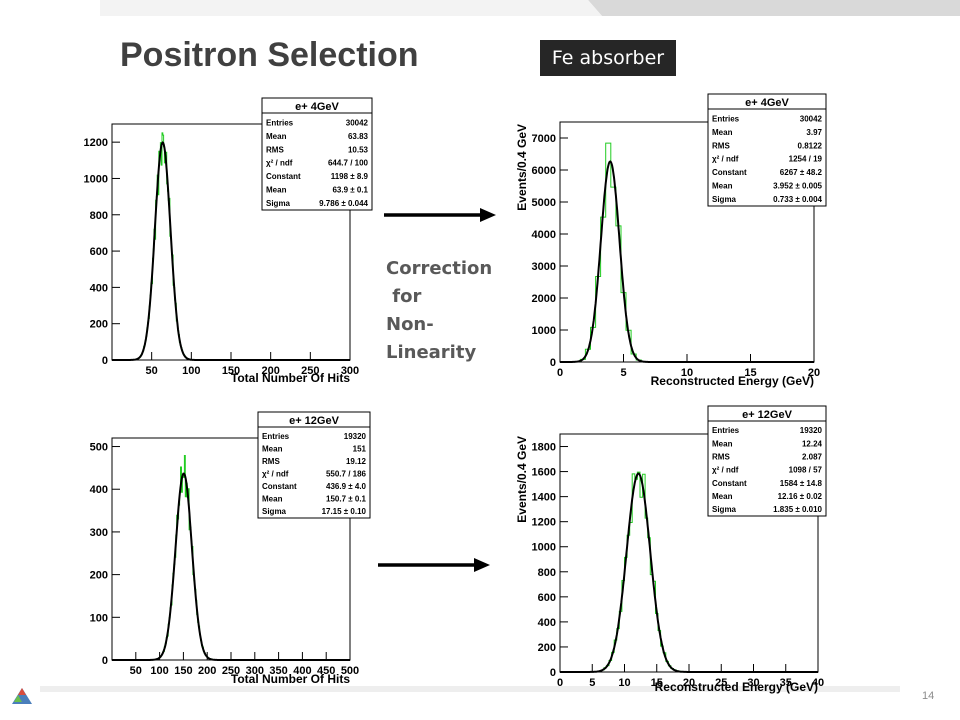  What do you see at coordinates (753, 683) in the screenshot?
I see `x-tick-label: 30` at bounding box center [753, 683].